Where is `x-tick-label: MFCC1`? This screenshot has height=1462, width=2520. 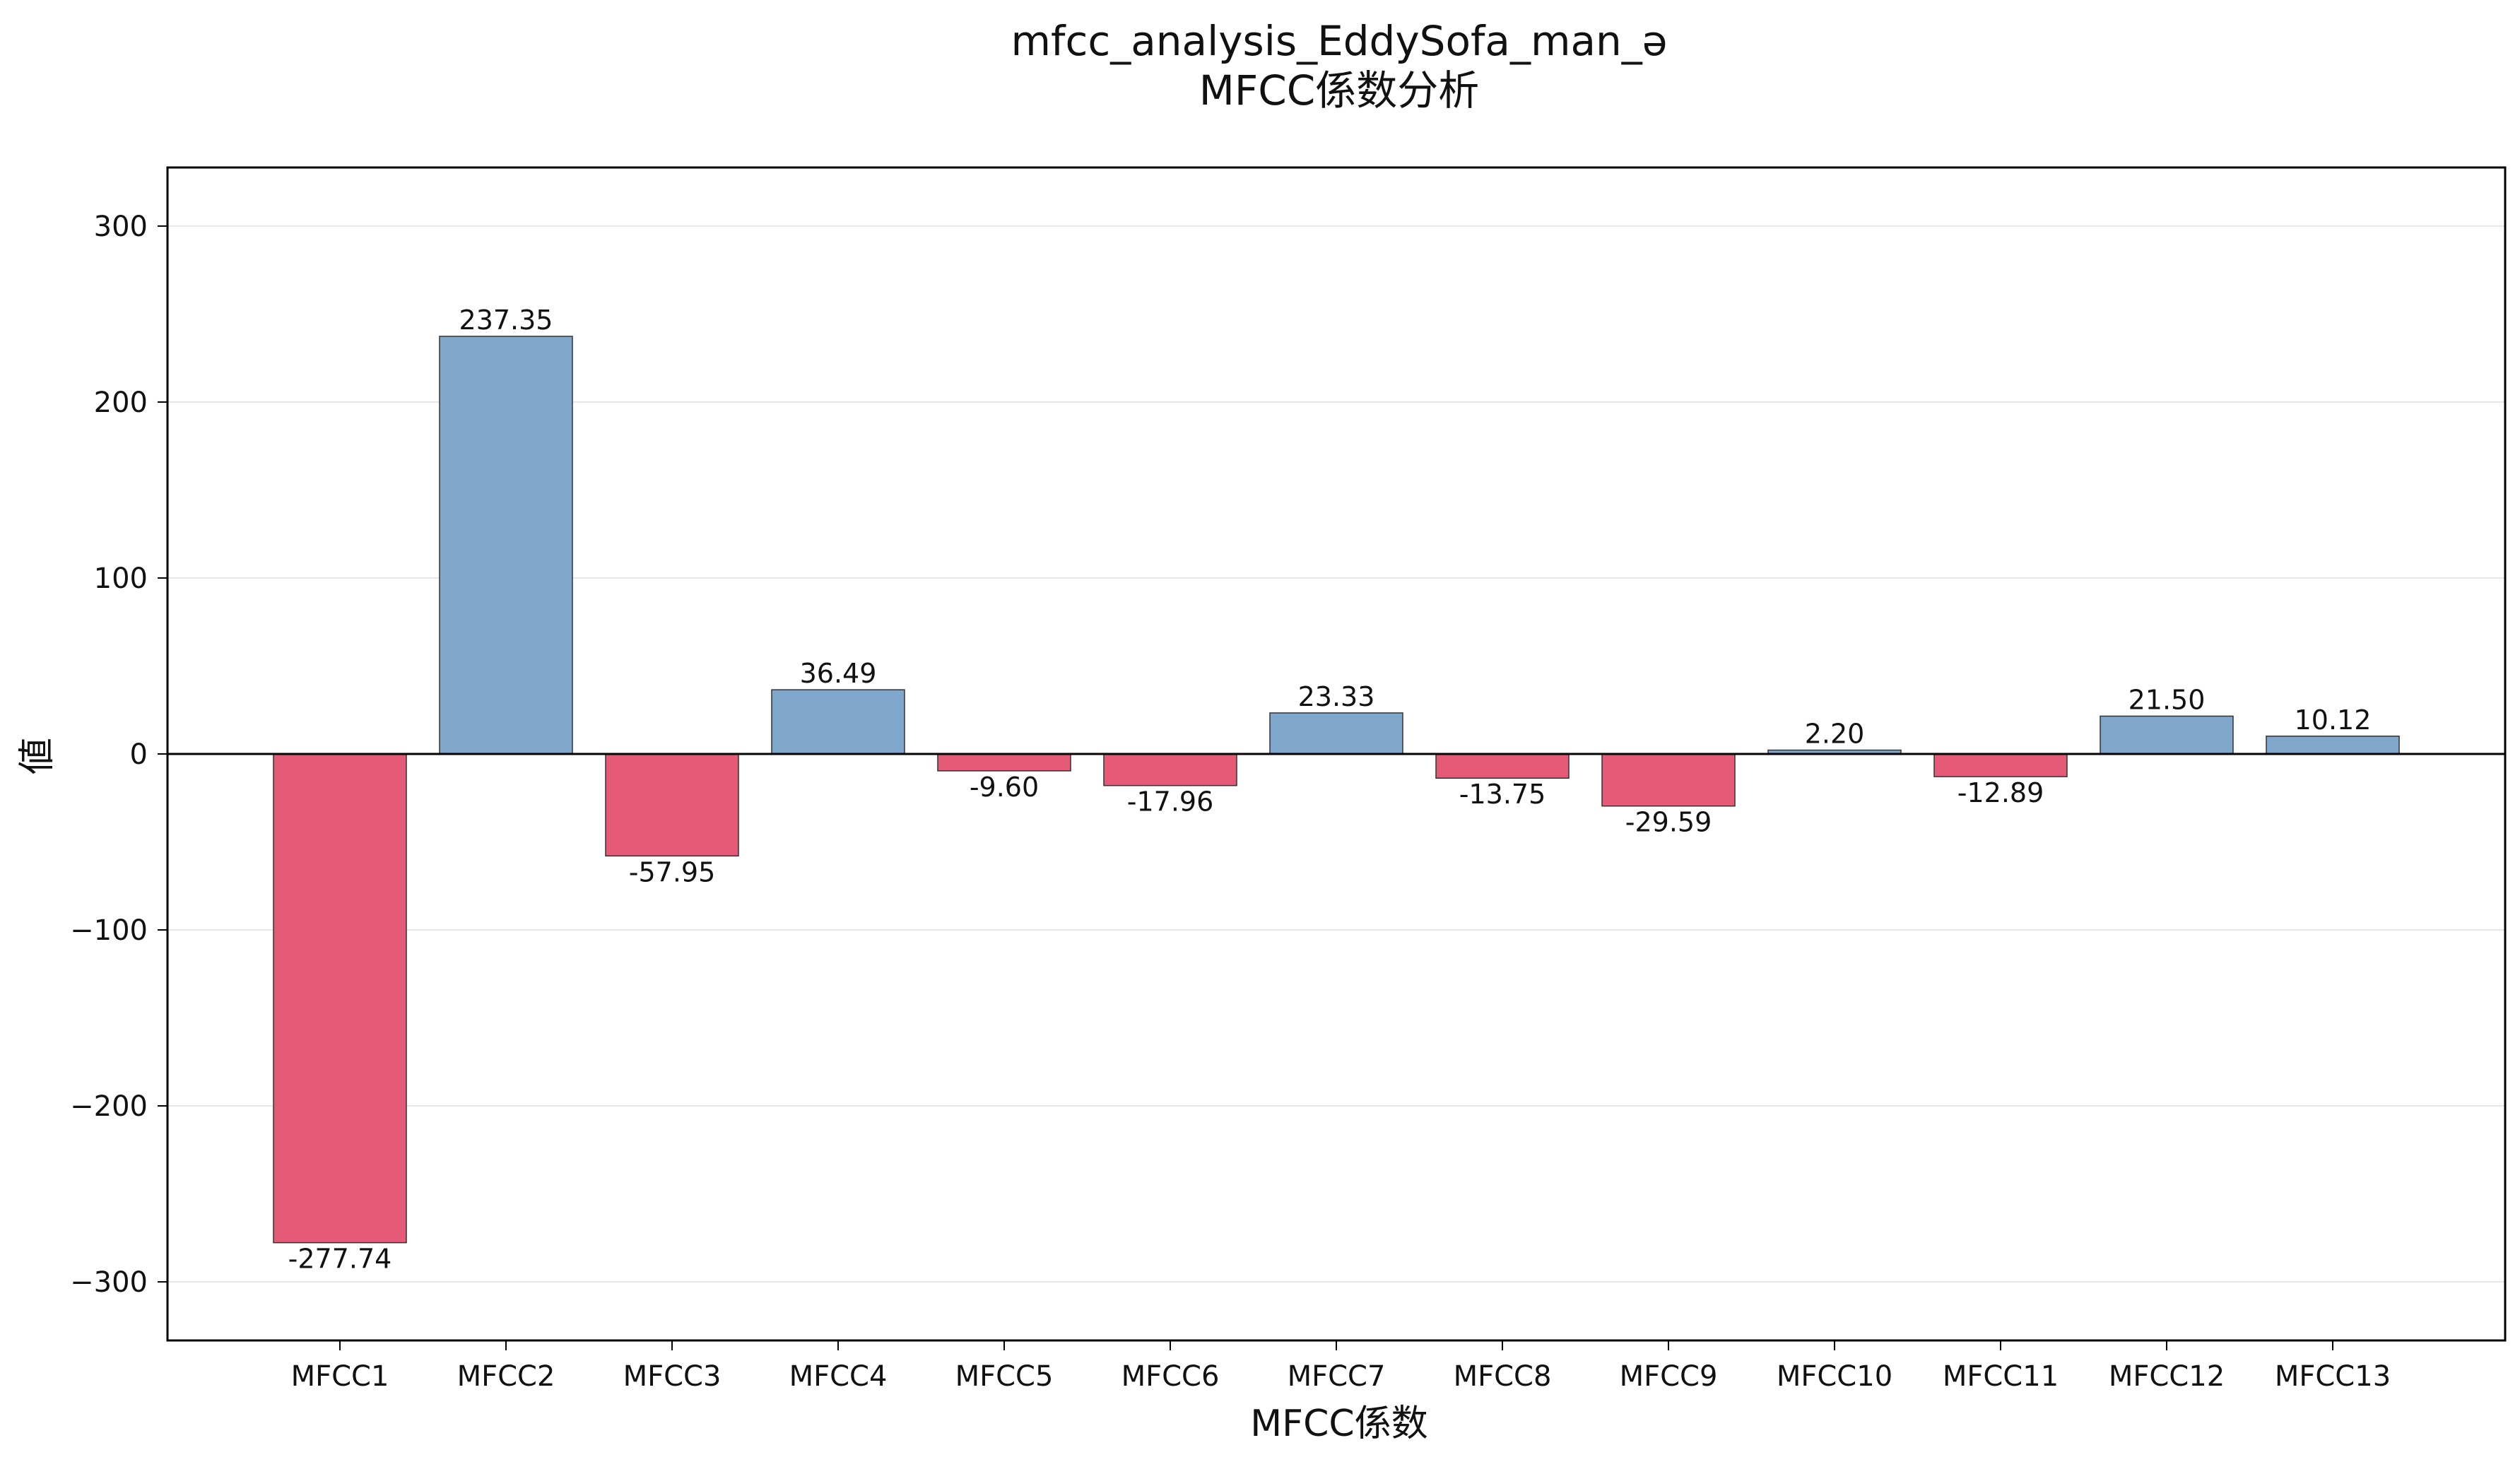
x-tick-label: MFCC1 is located at coordinates (340, 1377).